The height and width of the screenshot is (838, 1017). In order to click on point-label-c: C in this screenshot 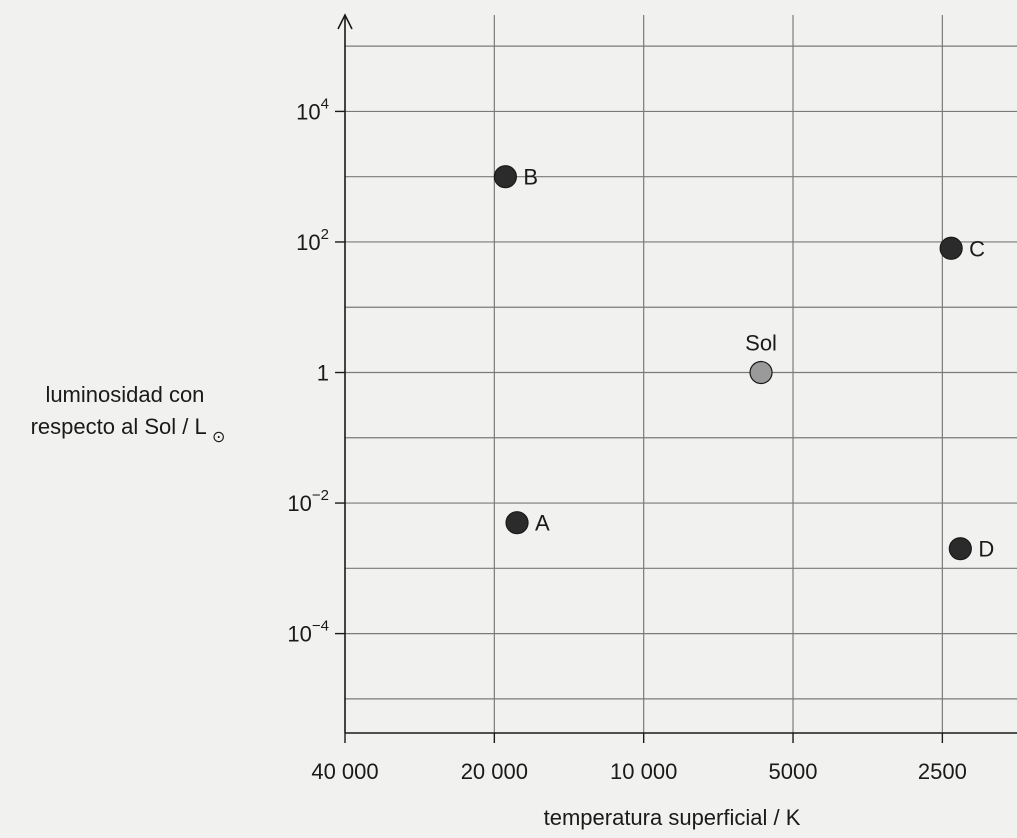, I will do `click(977, 248)`.